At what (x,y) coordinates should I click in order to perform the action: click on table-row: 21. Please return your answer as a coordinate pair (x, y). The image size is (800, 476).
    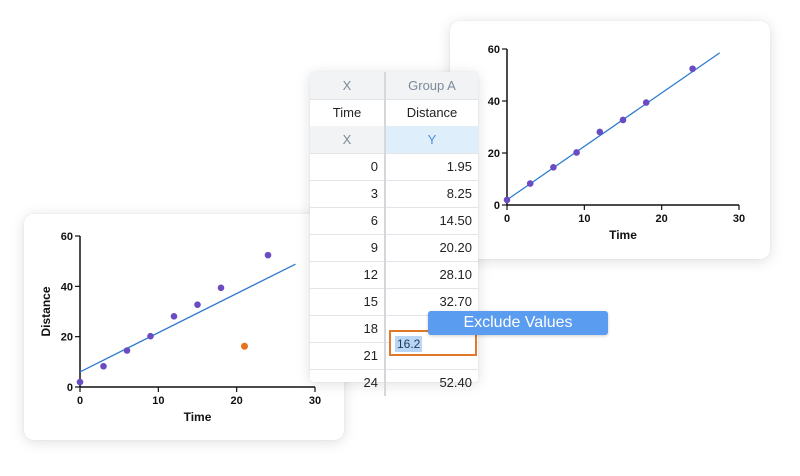
    Looking at the image, I should click on (394, 356).